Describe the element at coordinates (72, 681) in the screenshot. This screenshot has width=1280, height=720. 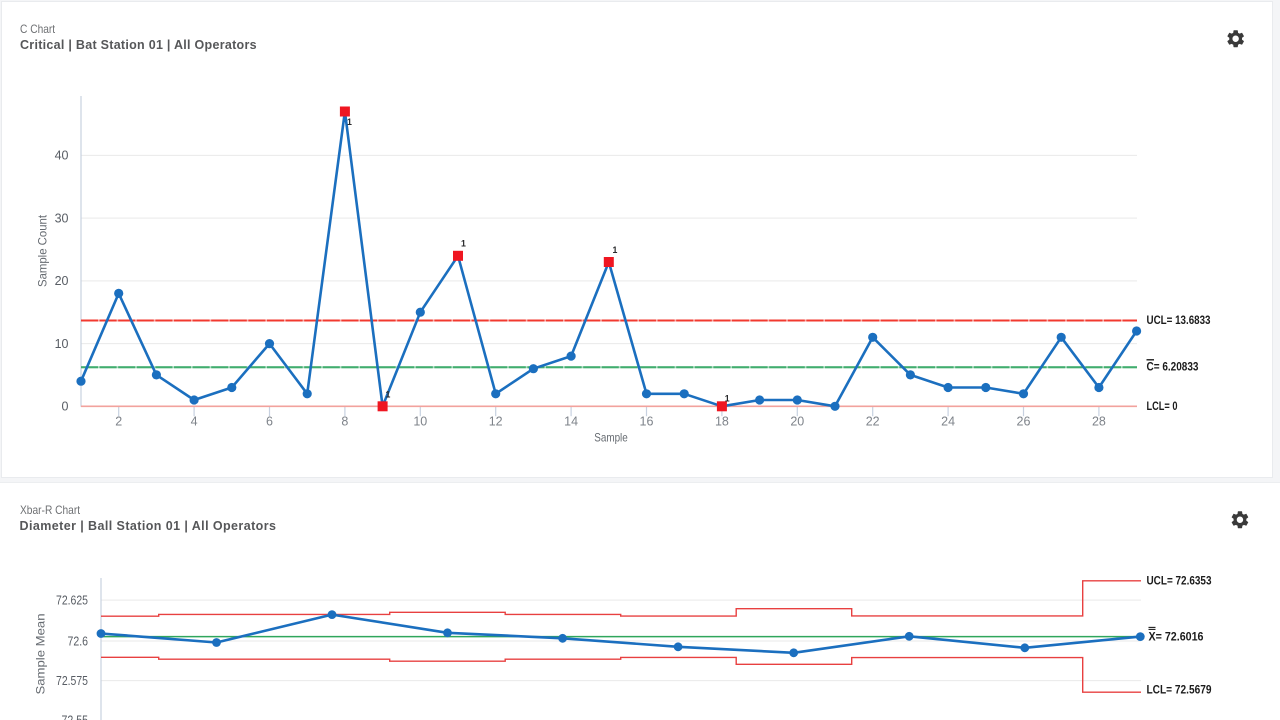
I see `svg-text: 72.575` at that location.